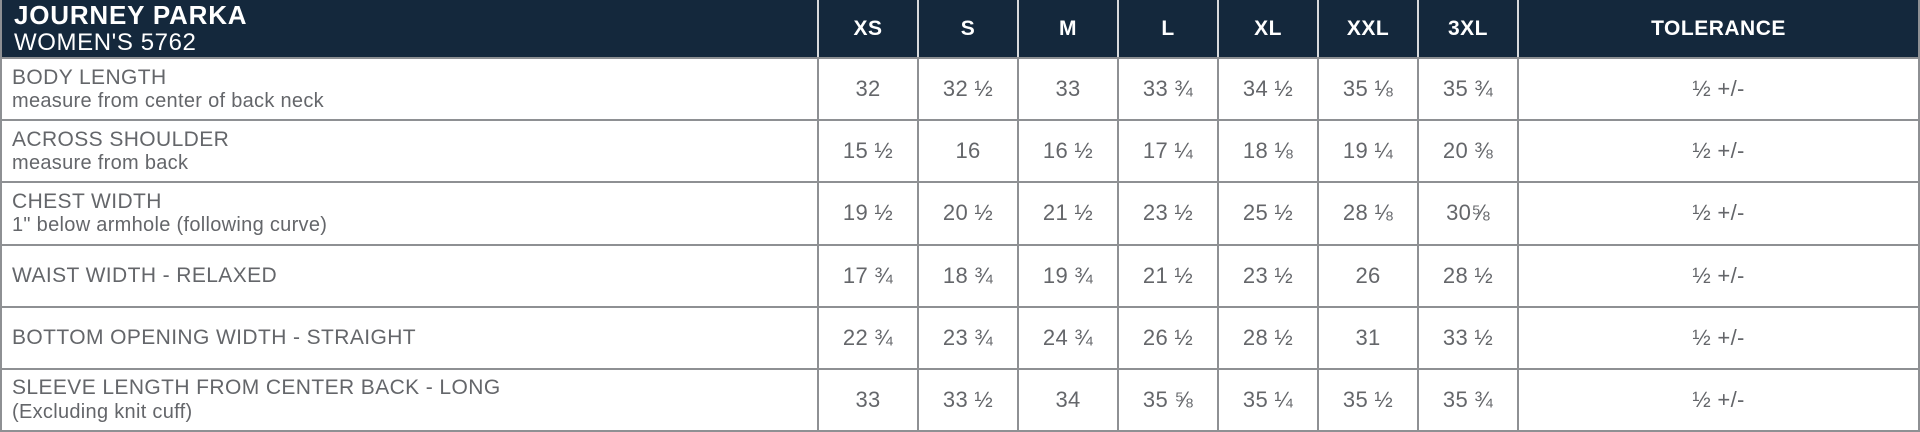  Describe the element at coordinates (867, 151) in the screenshot. I see `value-cell: 15 ½` at that location.